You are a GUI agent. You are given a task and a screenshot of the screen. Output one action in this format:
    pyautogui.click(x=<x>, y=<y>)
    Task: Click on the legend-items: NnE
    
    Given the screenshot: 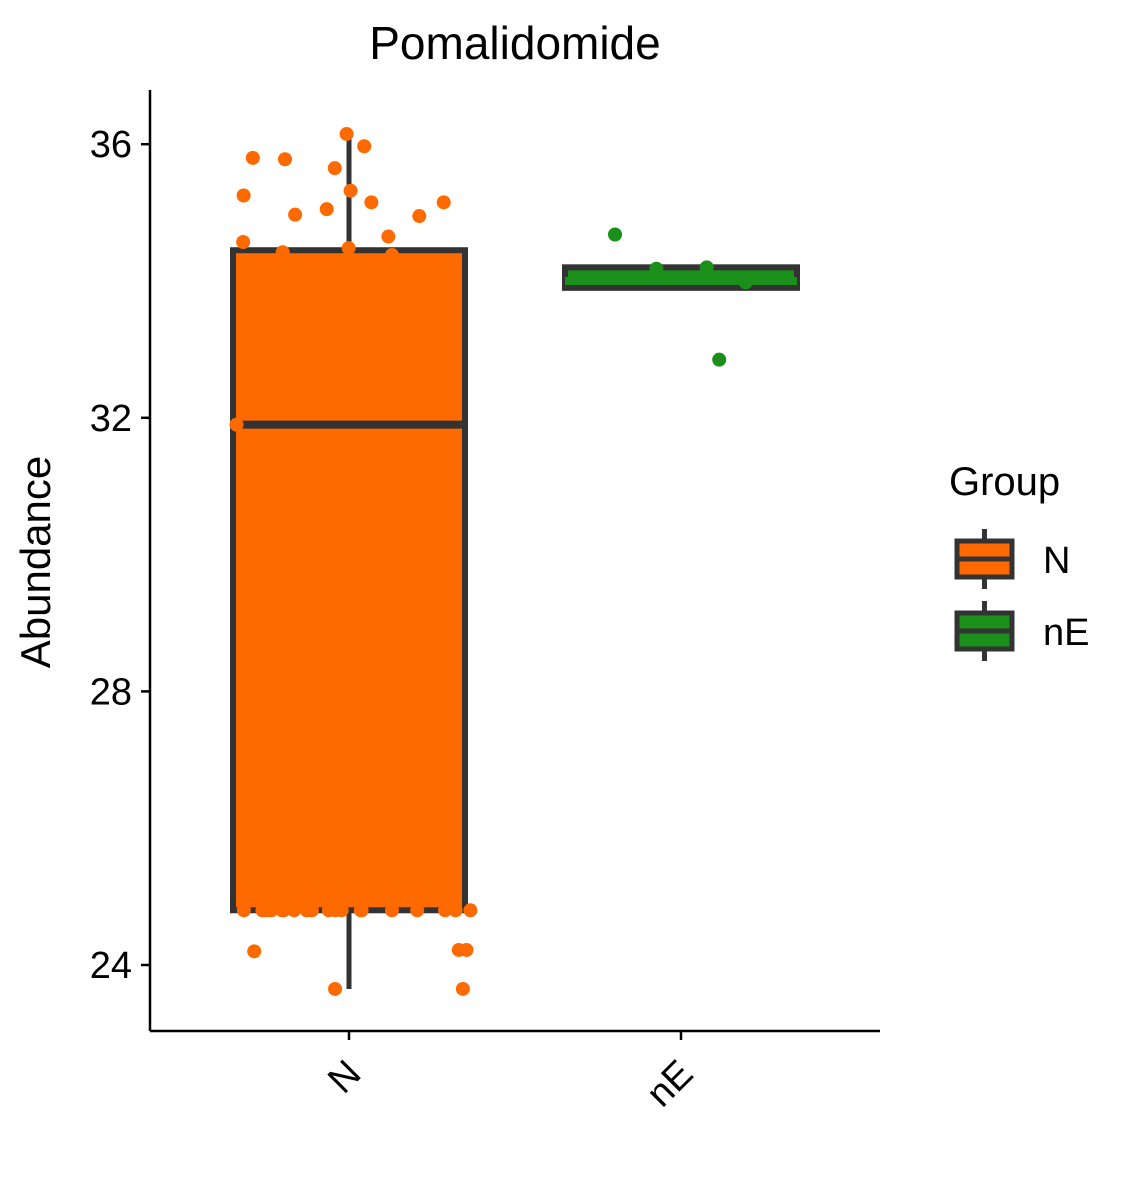 What is the action you would take?
    pyautogui.click(x=1021, y=595)
    